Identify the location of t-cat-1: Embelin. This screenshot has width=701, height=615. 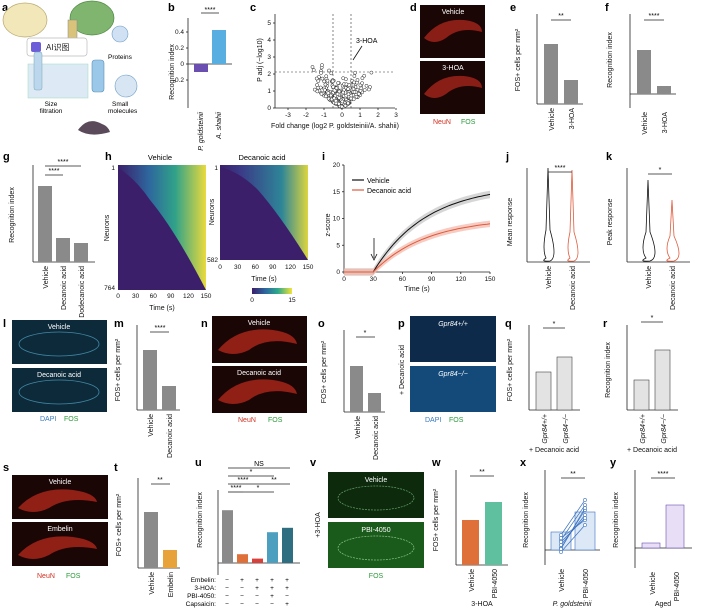
(171, 584).